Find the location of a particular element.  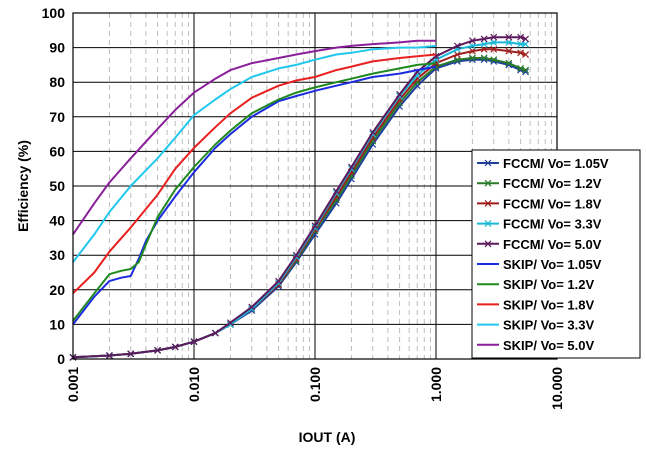

y-tick-label: 100 is located at coordinates (54, 13).